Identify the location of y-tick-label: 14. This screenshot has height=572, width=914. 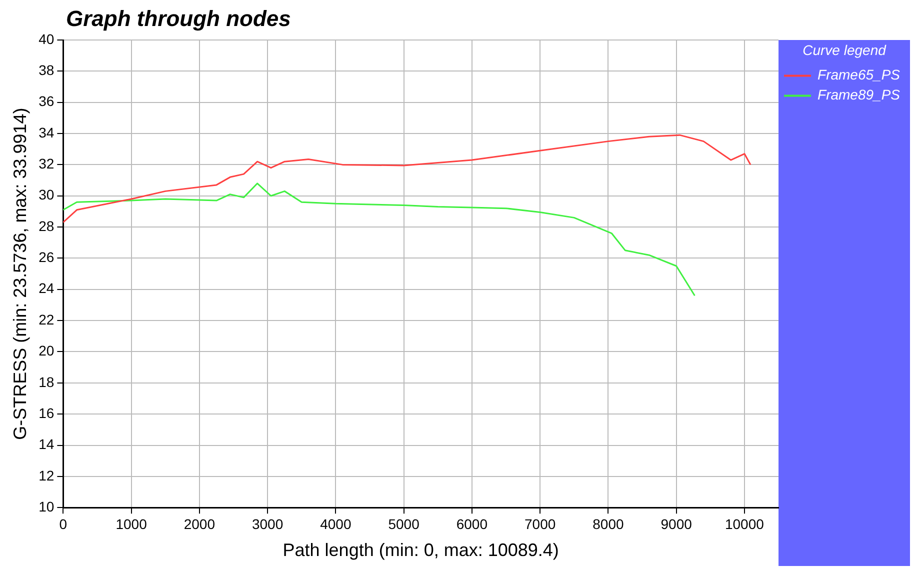
(46, 444).